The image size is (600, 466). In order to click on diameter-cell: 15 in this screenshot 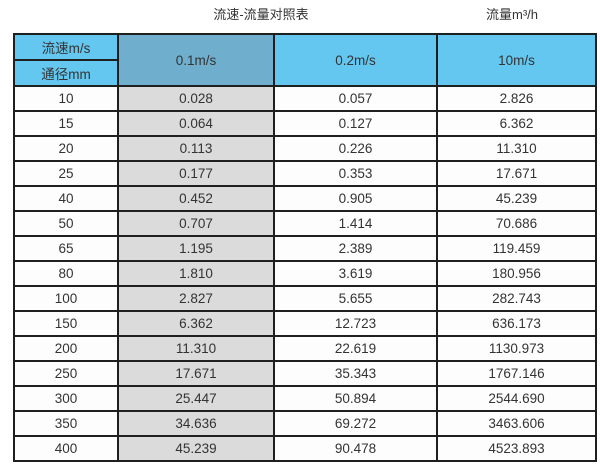, I will do `click(66, 123)`.